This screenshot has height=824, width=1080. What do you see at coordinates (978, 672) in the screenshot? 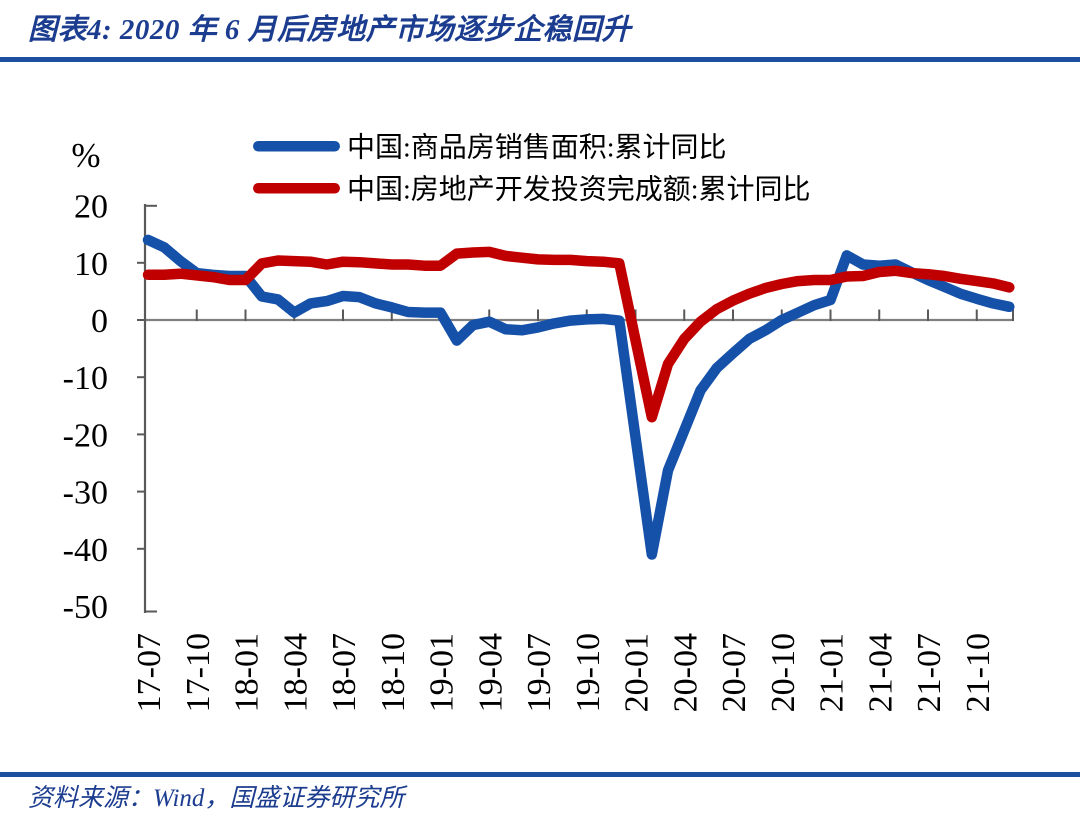
I see `x-tick-label: 21-10` at bounding box center [978, 672].